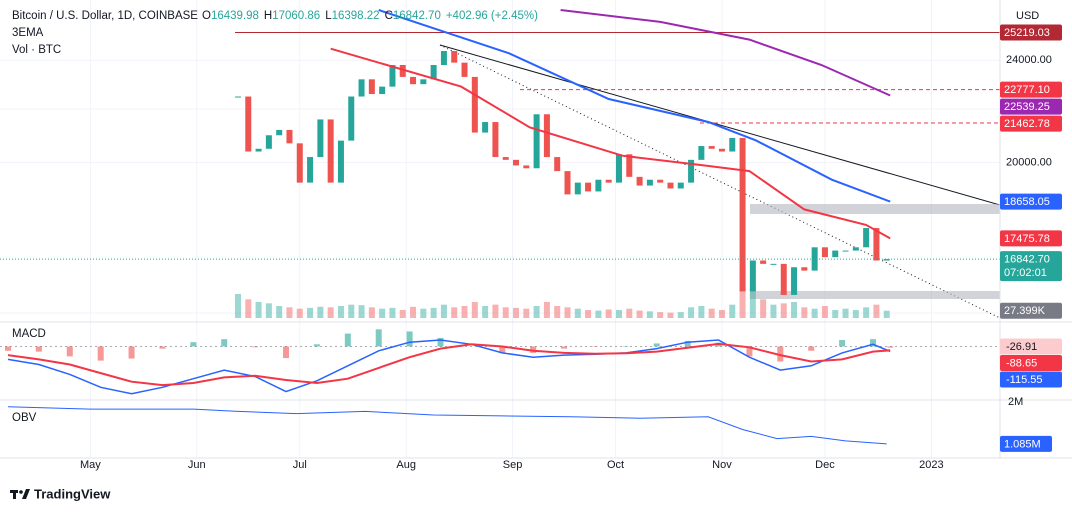  I want to click on pane-title: MACD, so click(29, 334).